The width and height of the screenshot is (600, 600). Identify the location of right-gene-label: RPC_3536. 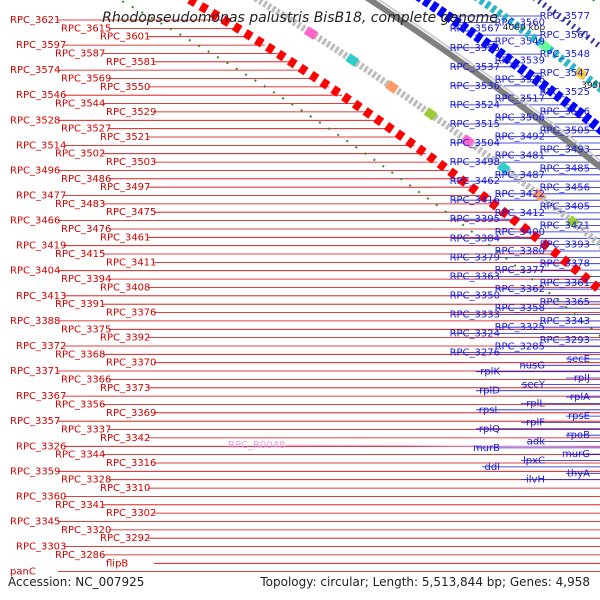
(475, 86).